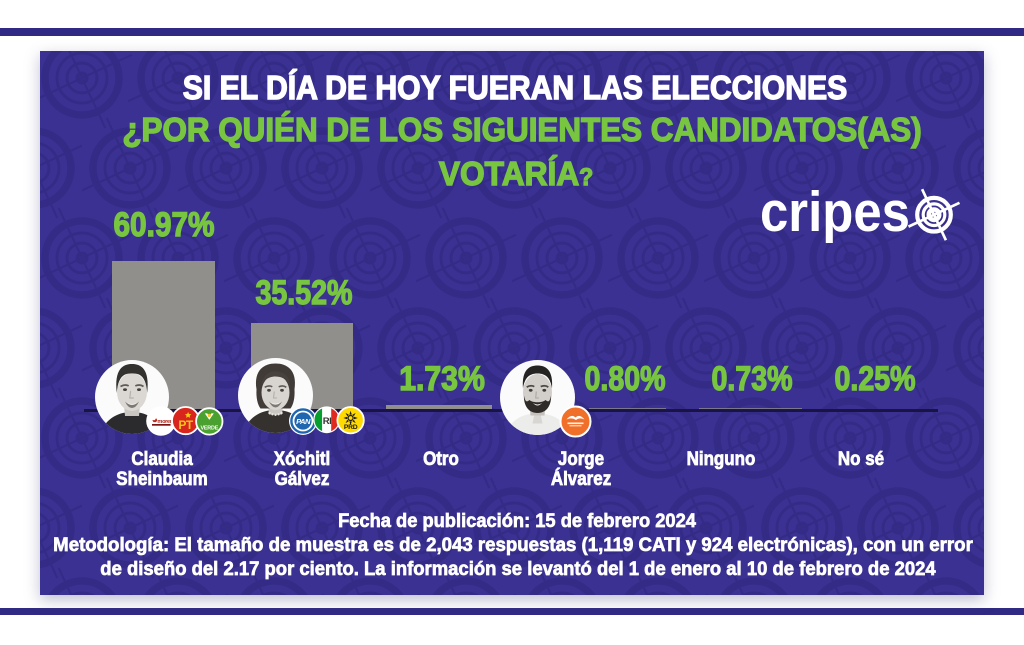  I want to click on svg-text: PAN, so click(303, 421).